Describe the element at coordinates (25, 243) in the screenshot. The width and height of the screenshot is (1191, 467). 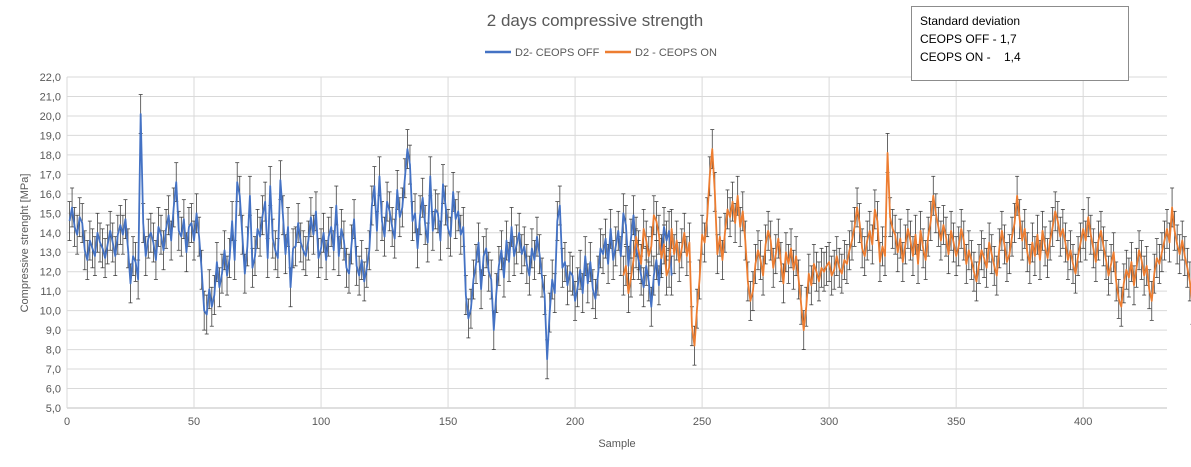
I see `y-axis-title: Compressive strenght [MPa]` at that location.